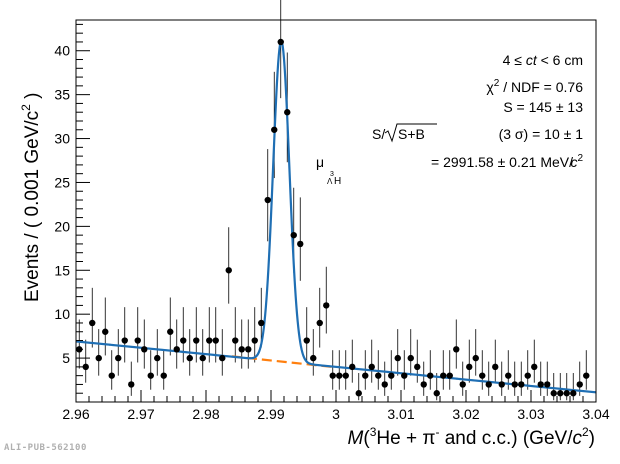  What do you see at coordinates (400, 414) in the screenshot?
I see `x-tick-label: 3.01` at bounding box center [400, 414].